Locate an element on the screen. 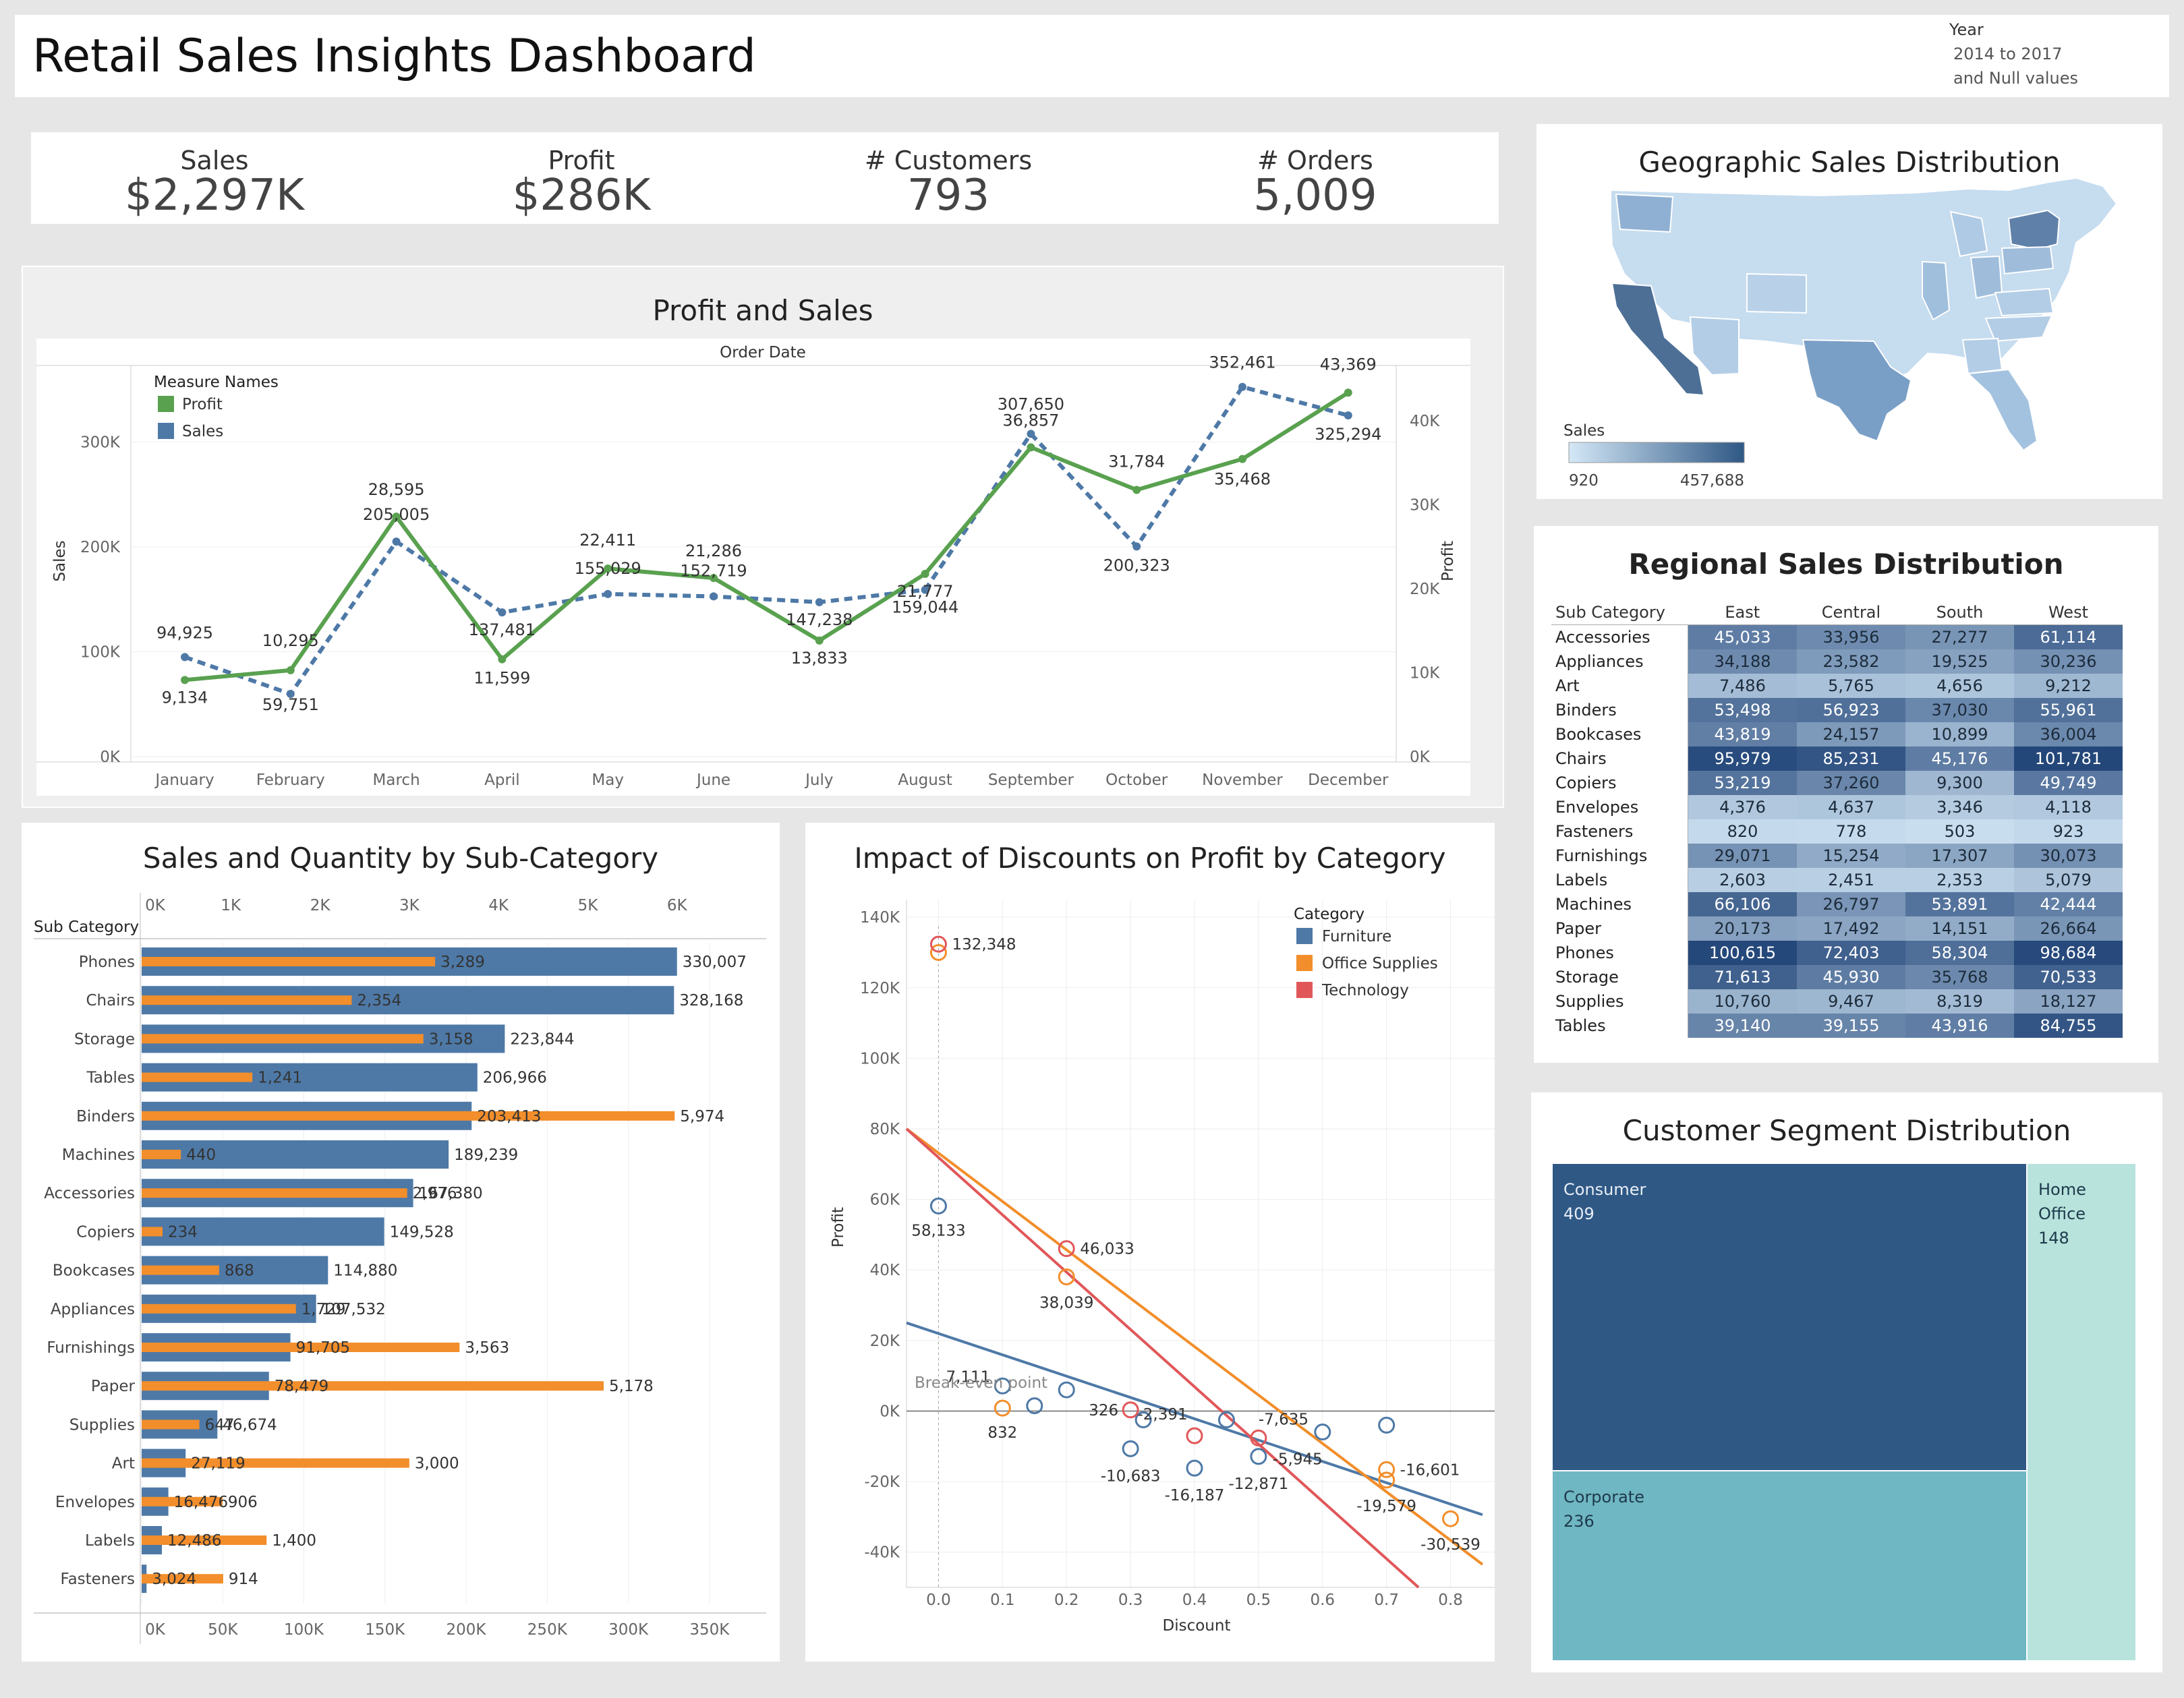  table-cell: 42,444 is located at coordinates (2069, 904).